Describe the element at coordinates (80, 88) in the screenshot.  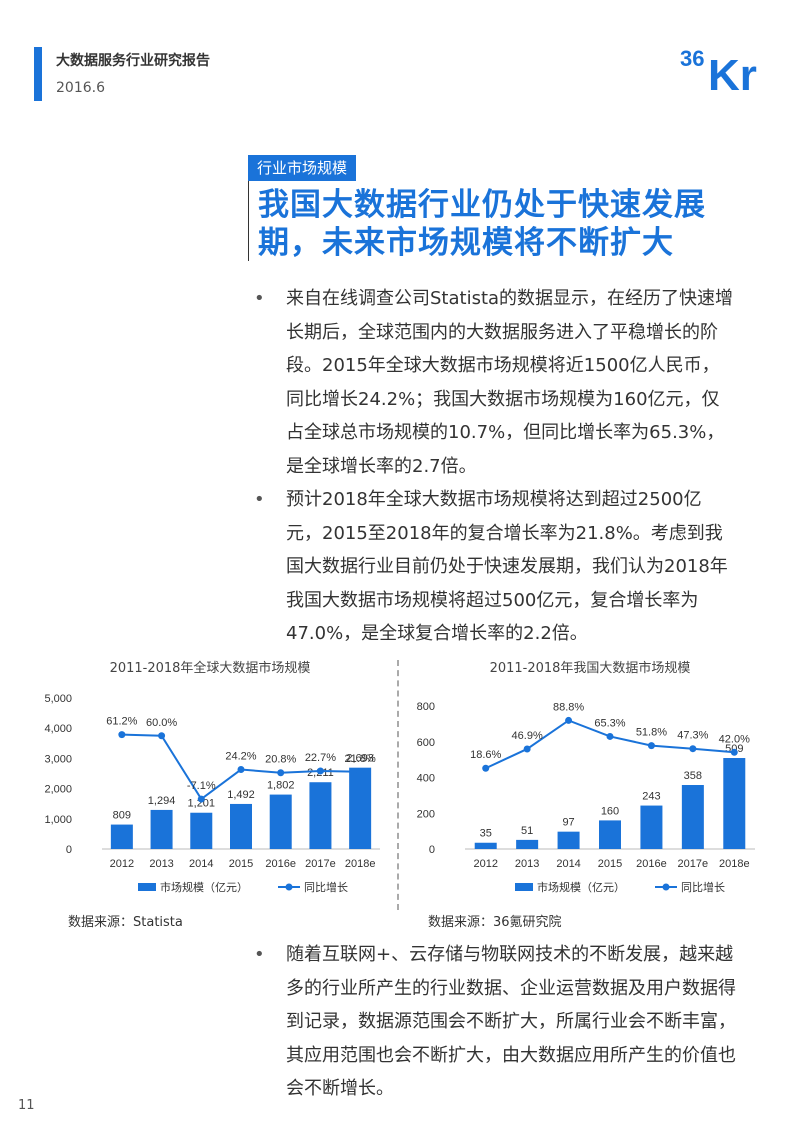
I see `report-date: 2016.6` at that location.